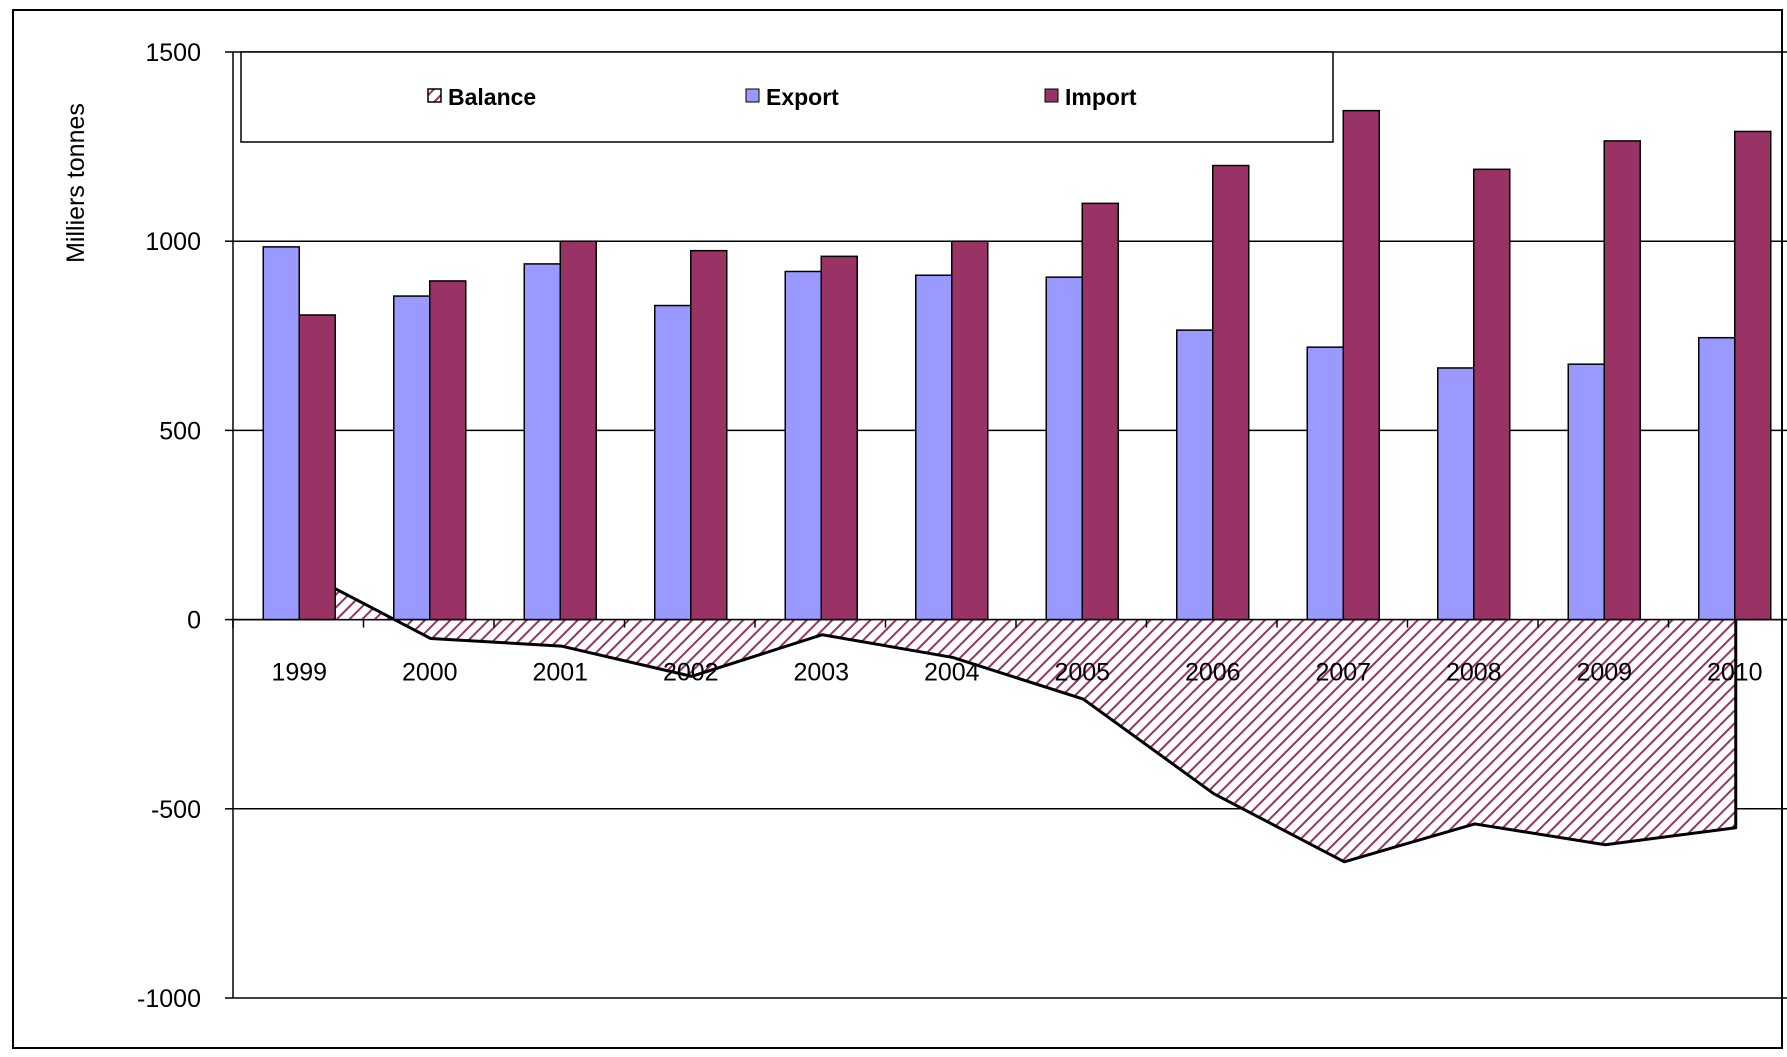 The image size is (1787, 1057). Describe the element at coordinates (430, 673) in the screenshot. I see `x-tick-label: 2000` at that location.